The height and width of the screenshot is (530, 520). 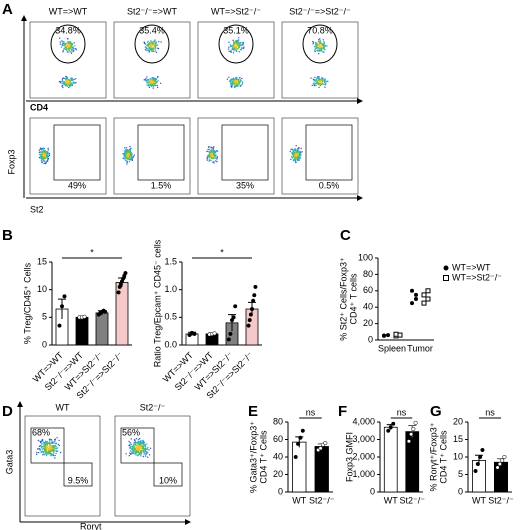 What do you see at coordinates (7, 411) in the screenshot?
I see `panel-label: D` at bounding box center [7, 411].